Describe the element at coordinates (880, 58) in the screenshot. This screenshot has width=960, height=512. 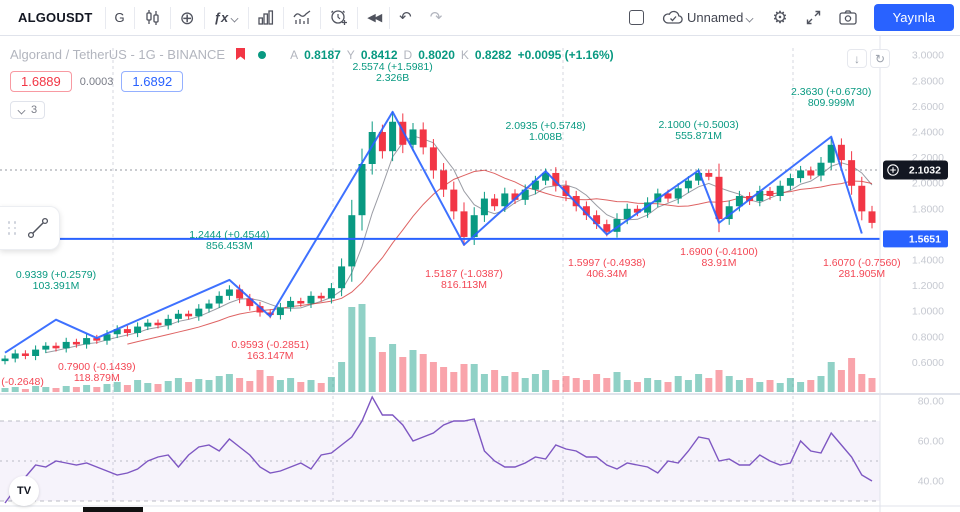
I see `reset-view-button: ↻` at that location.